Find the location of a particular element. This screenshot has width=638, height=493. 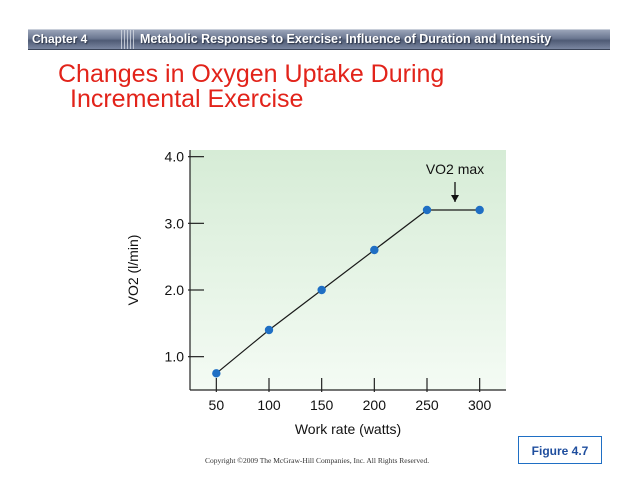

slide-title-line1: Changes in Oxygen Uptake During is located at coordinates (251, 74).